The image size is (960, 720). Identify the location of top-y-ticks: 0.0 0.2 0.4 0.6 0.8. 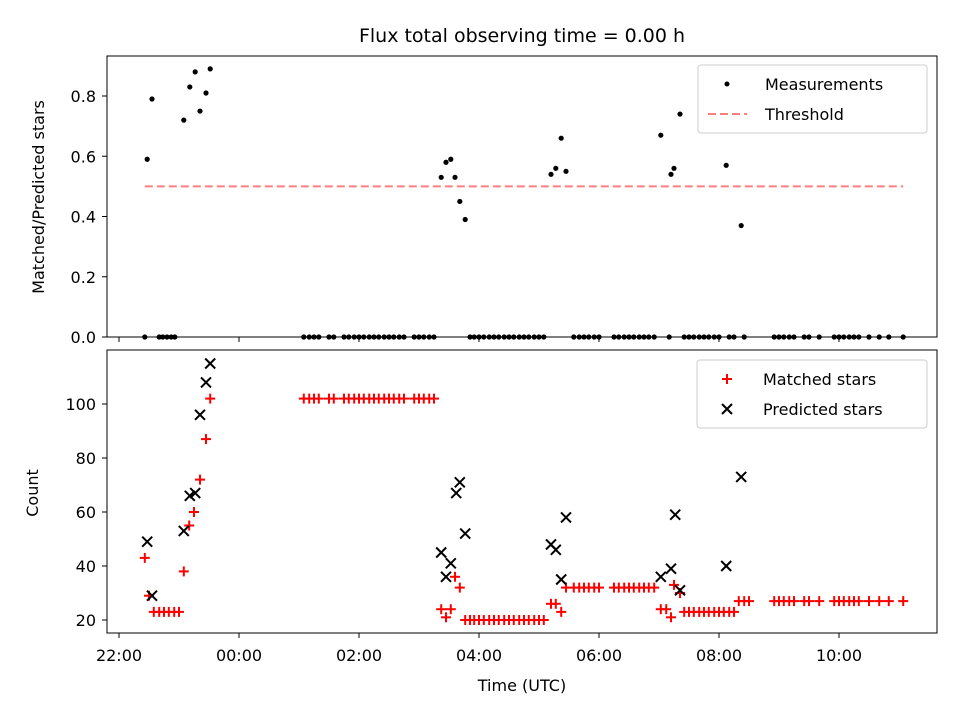
(89, 217).